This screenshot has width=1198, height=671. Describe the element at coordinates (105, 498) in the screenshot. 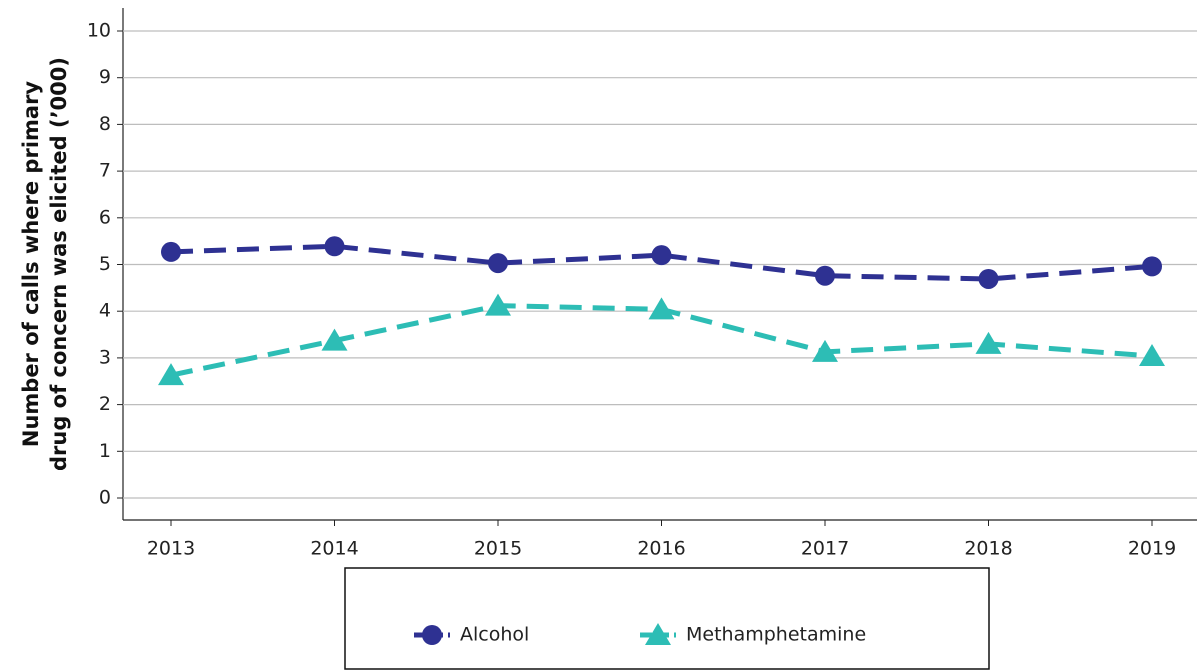

I see `y-tick-label: 0` at that location.